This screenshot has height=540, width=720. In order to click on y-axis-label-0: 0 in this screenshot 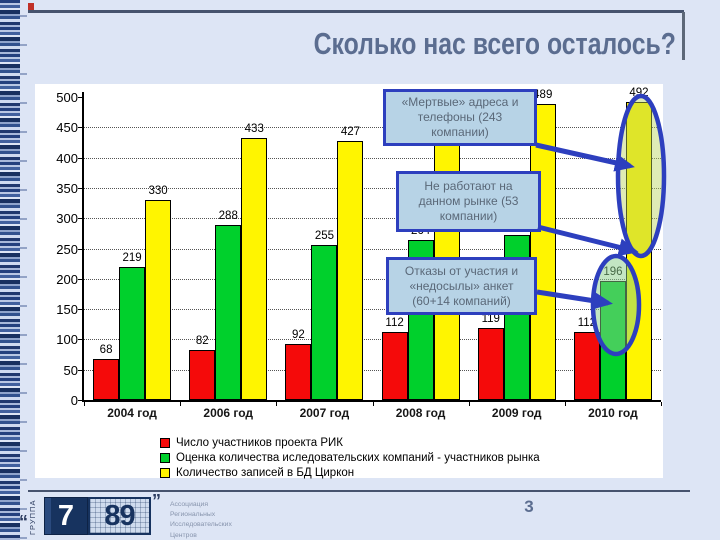, I will do `click(74, 400)`.